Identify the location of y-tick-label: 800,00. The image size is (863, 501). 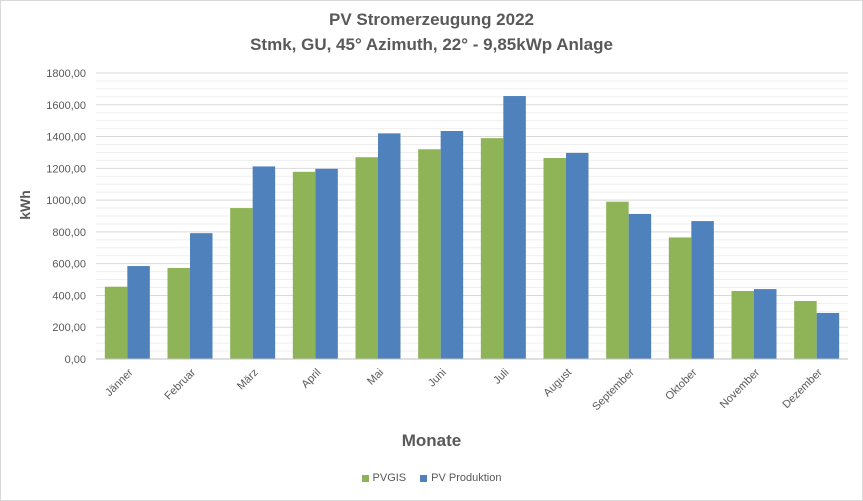
(69, 233).